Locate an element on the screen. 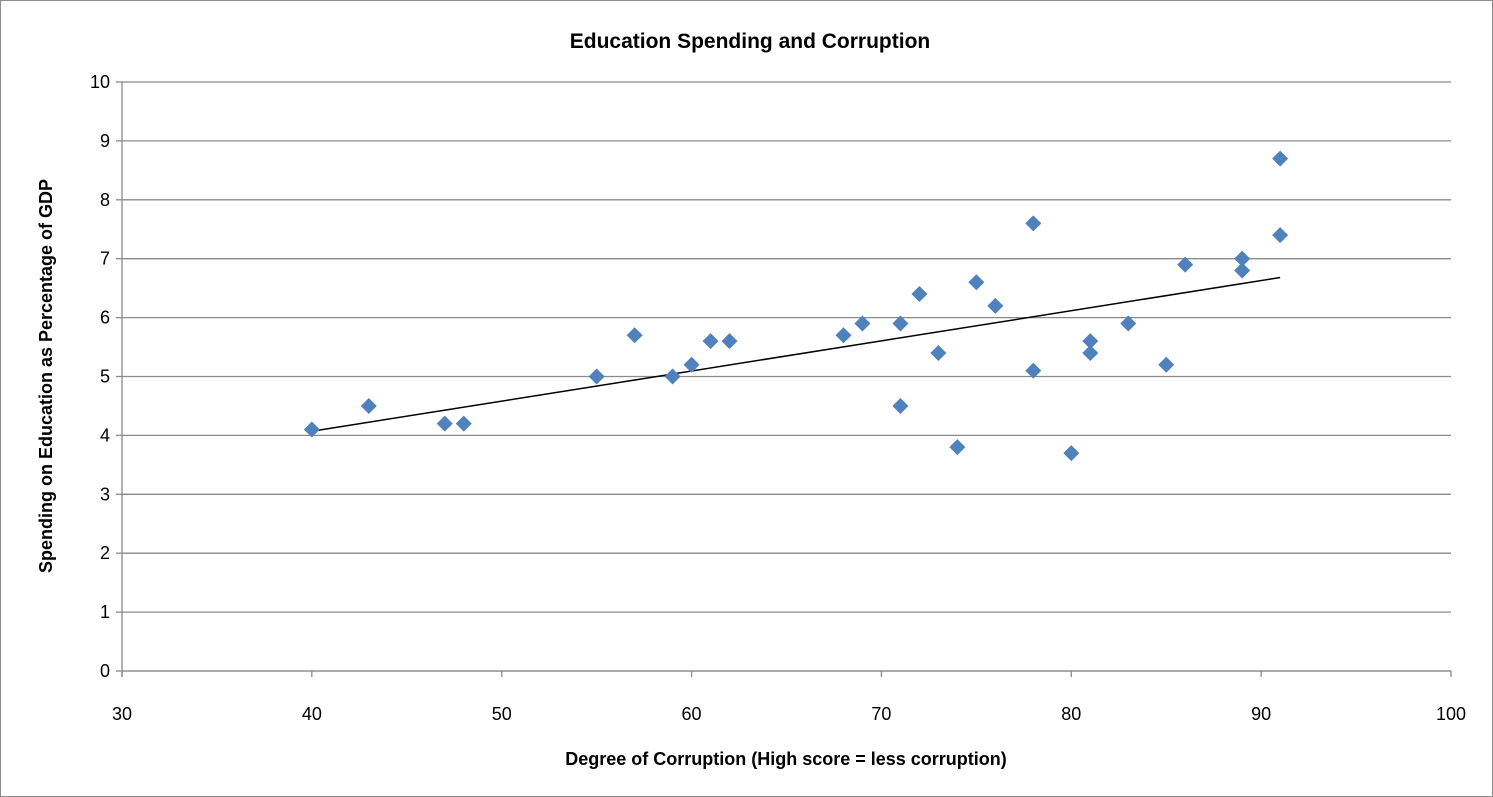 This screenshot has height=797, width=1493. x-tick-label: 70 is located at coordinates (881, 714).